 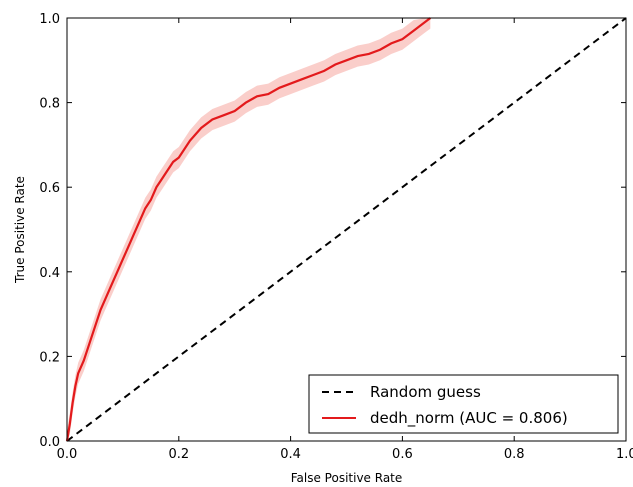 I want to click on legend-label-random-guess: Random guess, so click(x=425, y=392).